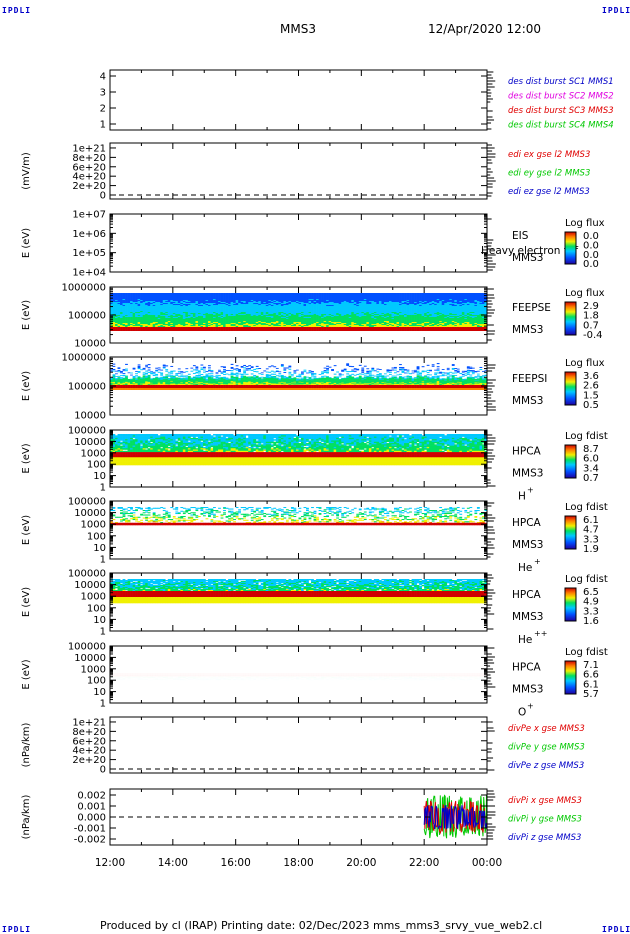 This screenshot has height=934, width=630. Describe the element at coordinates (585, 223) in the screenshot. I see `colorbar-title: Log flux` at that location.